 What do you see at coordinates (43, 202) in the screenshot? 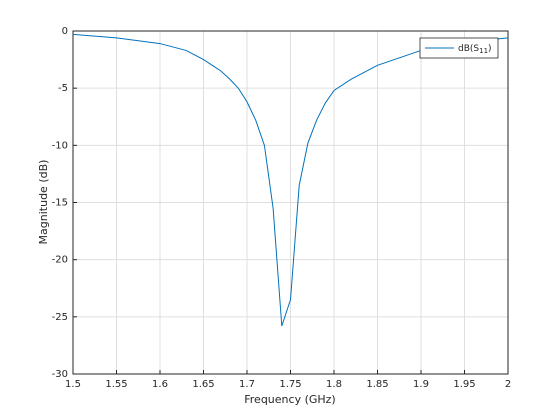
I see `y-axis-label: Magnitude (dB)` at bounding box center [43, 202].